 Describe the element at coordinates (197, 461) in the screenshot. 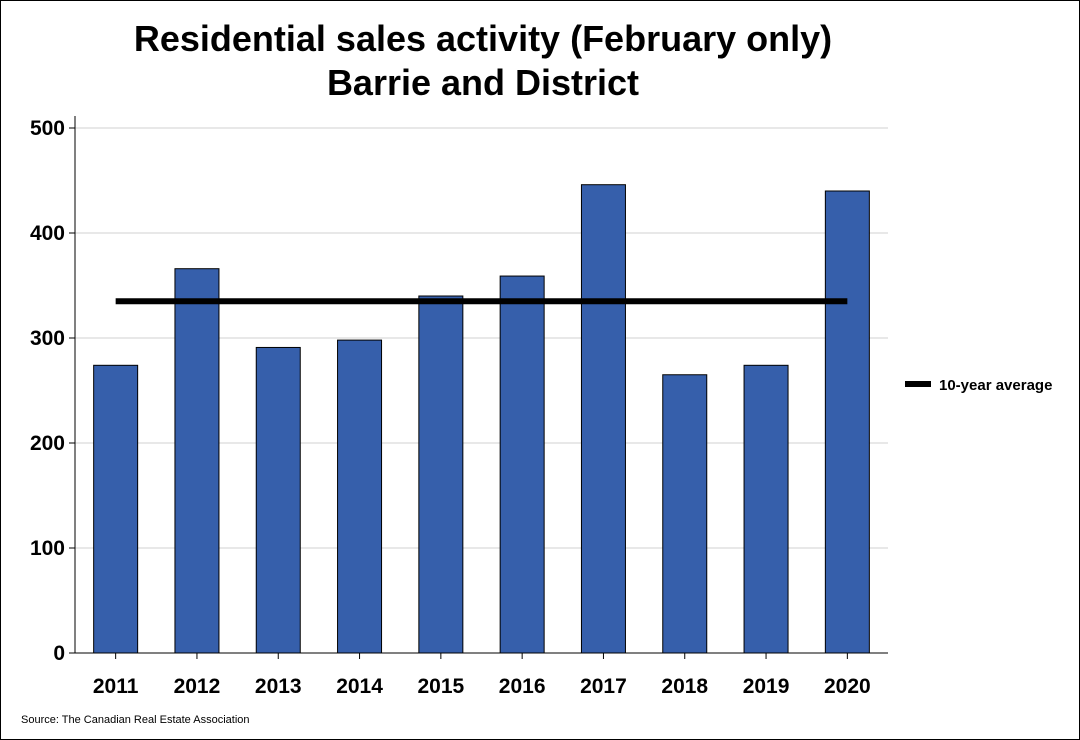

I see `bar-2012` at that location.